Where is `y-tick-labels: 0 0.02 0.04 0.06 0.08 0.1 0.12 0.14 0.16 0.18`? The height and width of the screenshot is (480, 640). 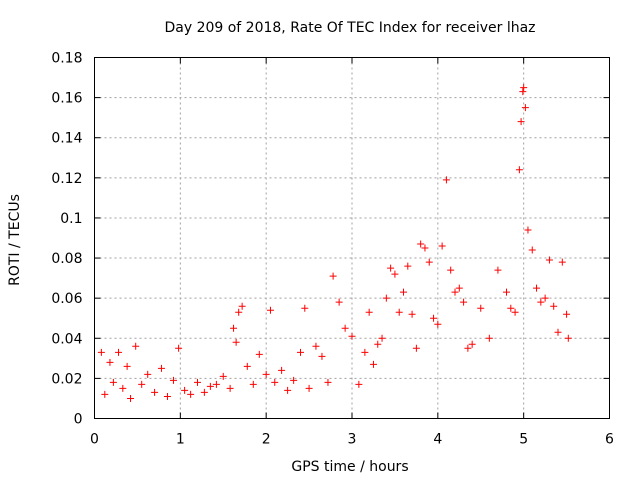 y-tick-labels: 0 0.02 0.04 0.06 0.08 0.1 0.12 0.14 0.16 0.18 is located at coordinates (66, 239).